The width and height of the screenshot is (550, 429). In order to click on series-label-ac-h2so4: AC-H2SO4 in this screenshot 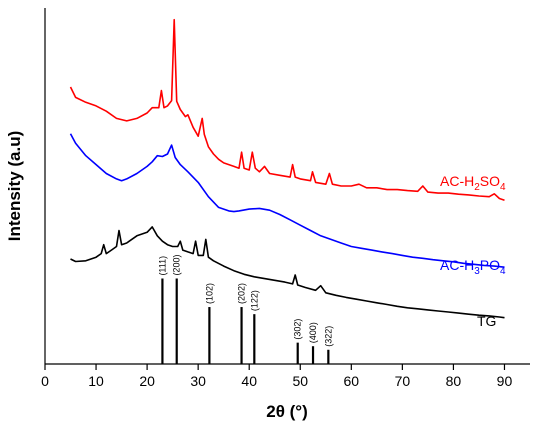, I will do `click(473, 183)`.